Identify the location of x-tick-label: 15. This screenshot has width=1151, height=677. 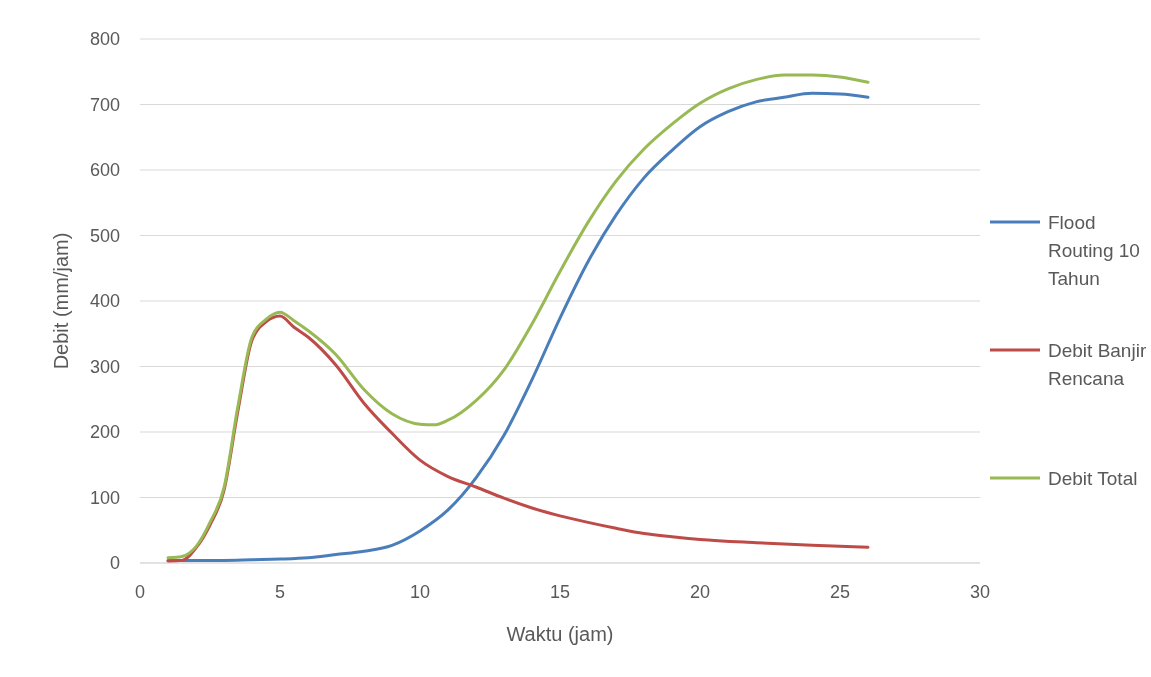
(560, 592).